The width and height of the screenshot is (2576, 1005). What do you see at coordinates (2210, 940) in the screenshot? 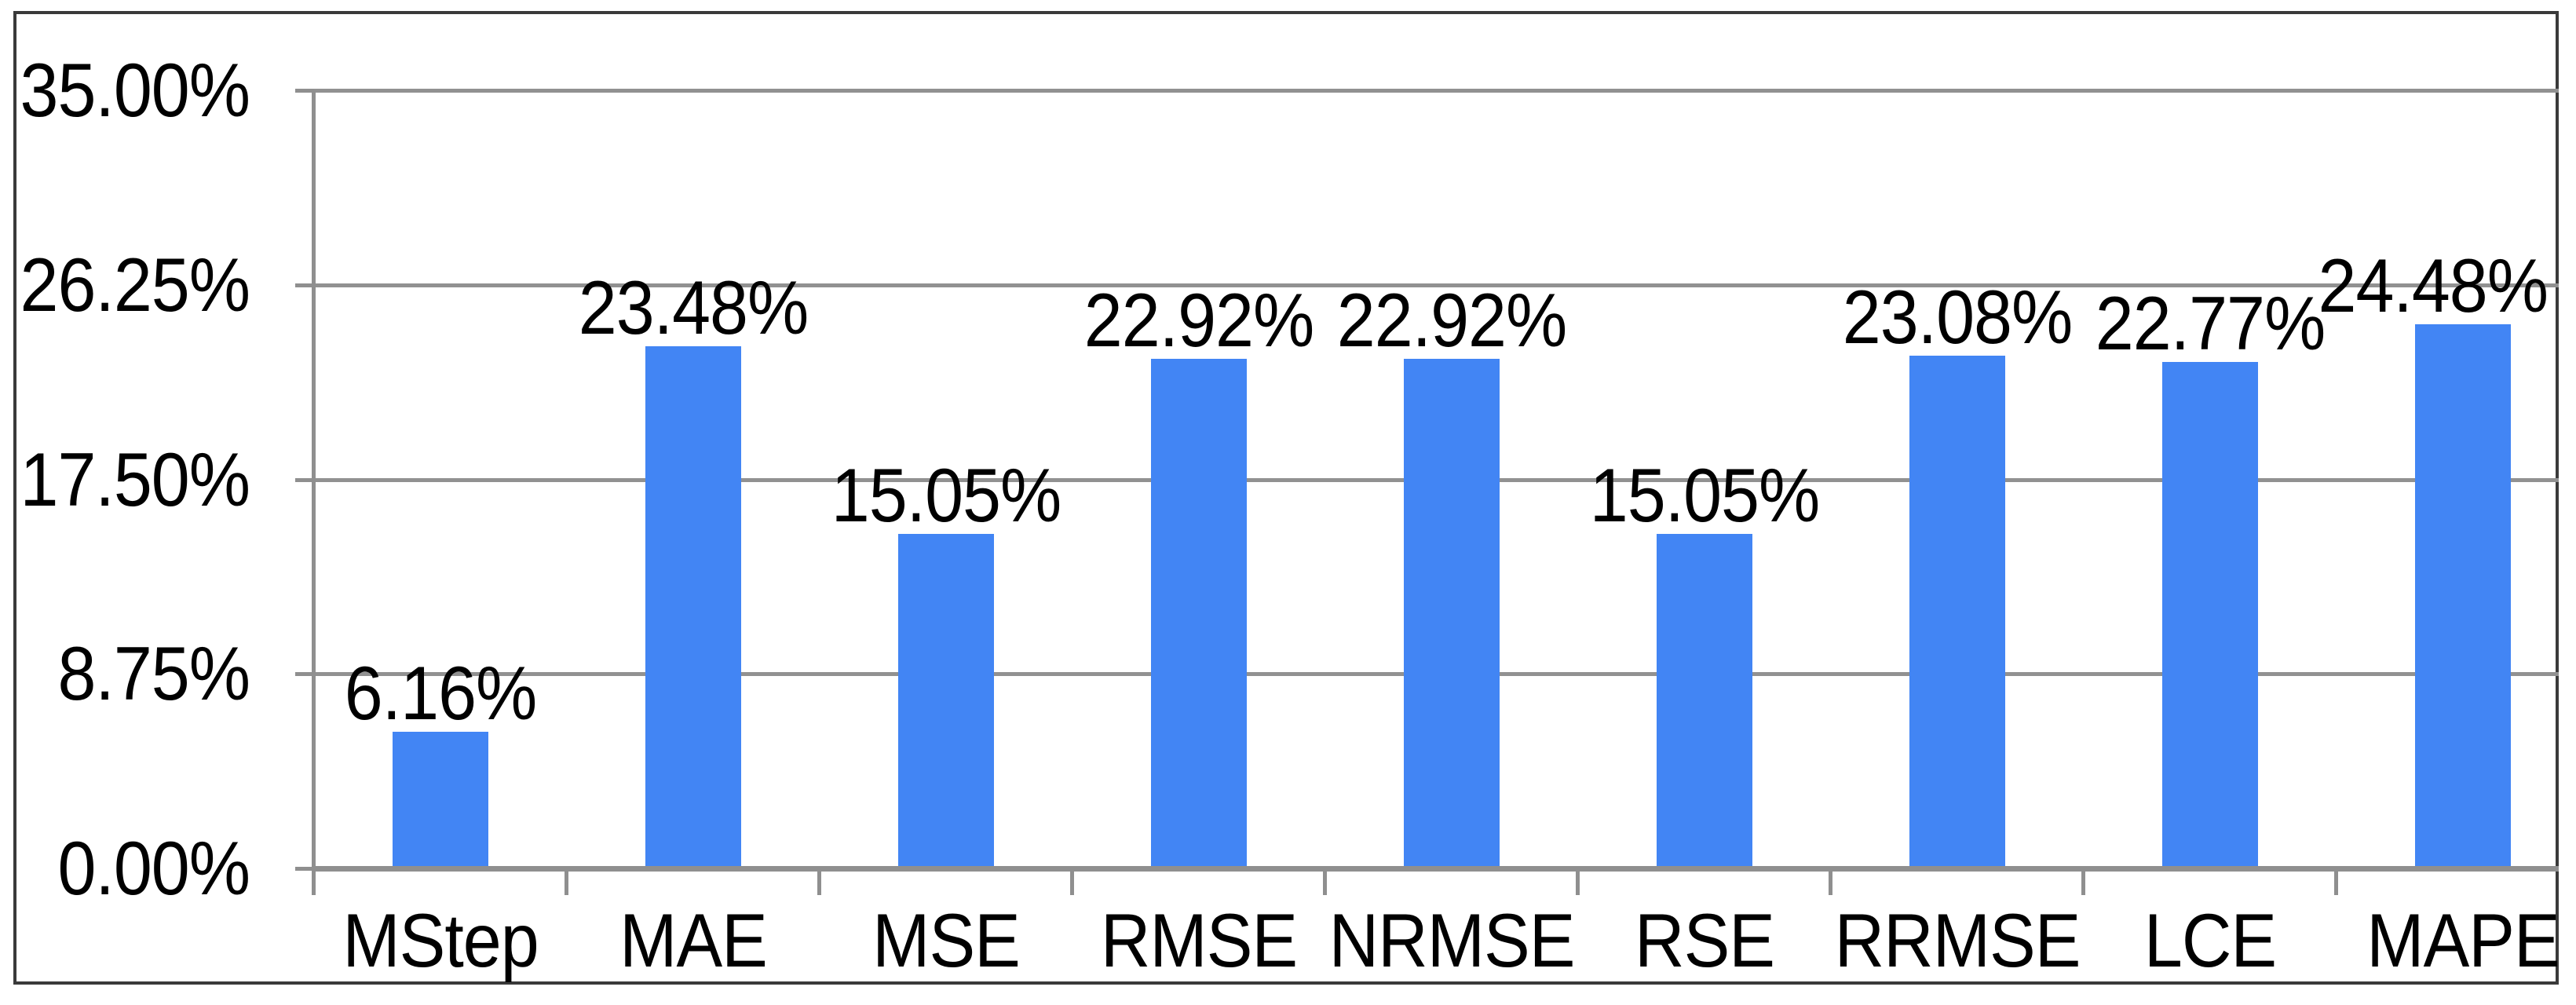
I see `x-axis-category-label: LCE` at bounding box center [2210, 940].